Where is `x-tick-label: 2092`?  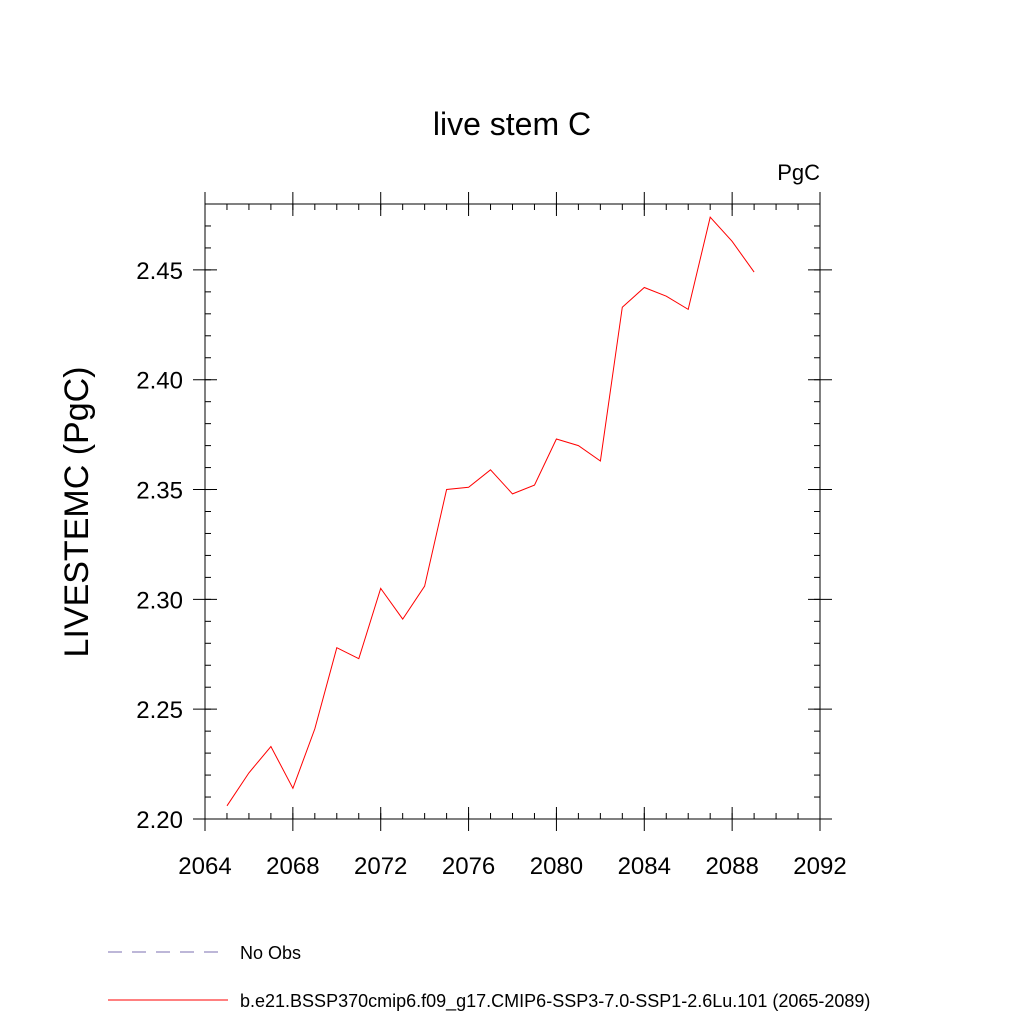 x-tick-label: 2092 is located at coordinates (819, 866).